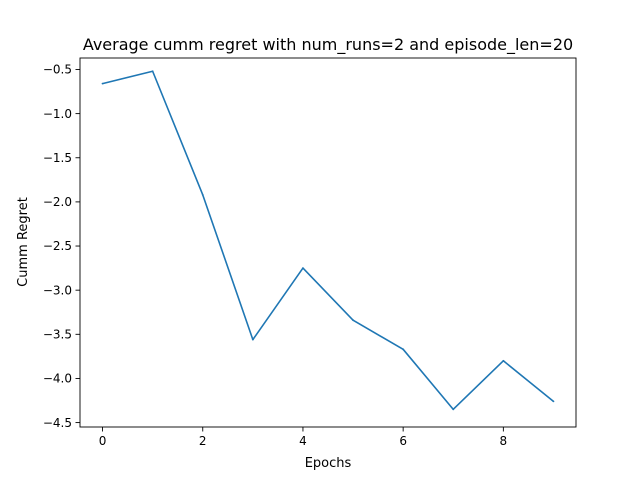  Describe the element at coordinates (504, 441) in the screenshot. I see `x-tick-label: 8` at that location.